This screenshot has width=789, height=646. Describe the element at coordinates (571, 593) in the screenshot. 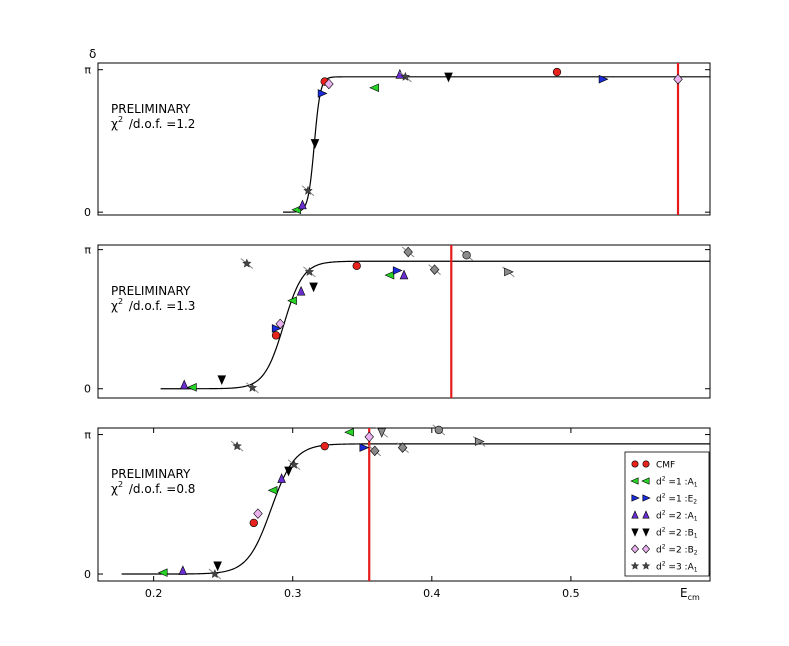

I see `x-tick-label: 0.5` at that location.